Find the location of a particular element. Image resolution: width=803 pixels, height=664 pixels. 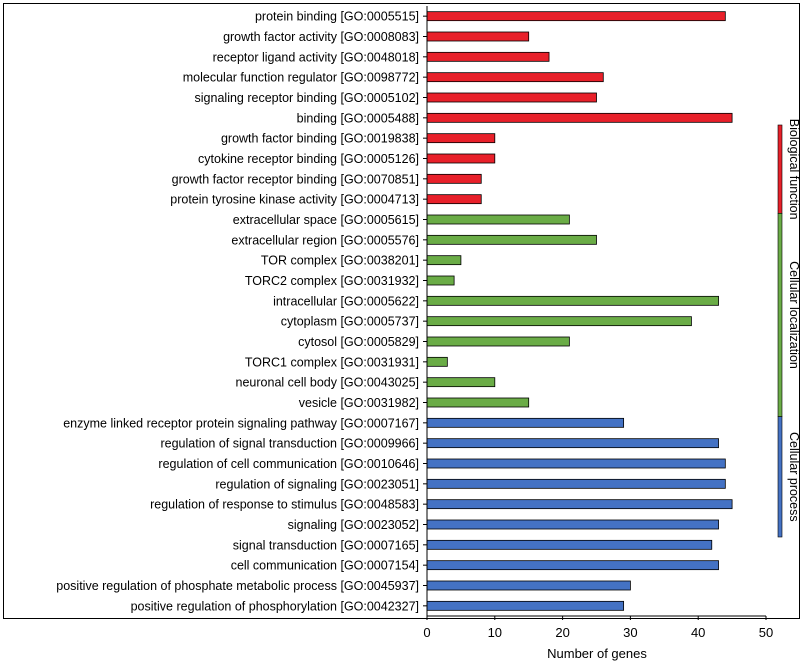

x-tick-label: 10 is located at coordinates (495, 632).